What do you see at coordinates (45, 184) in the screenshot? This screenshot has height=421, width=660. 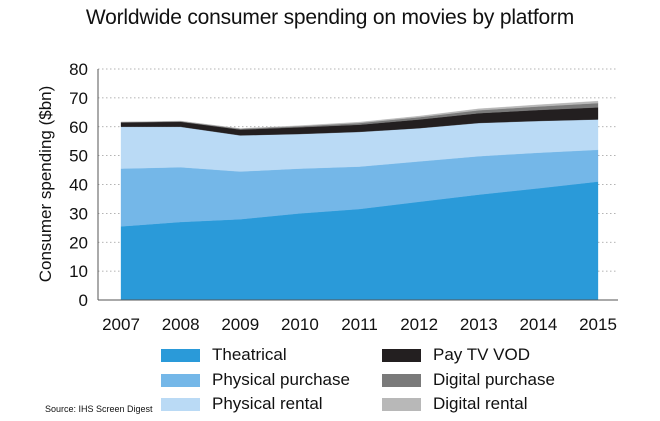 I see `y-axis-label: Consumer spending ($bn)` at bounding box center [45, 184].